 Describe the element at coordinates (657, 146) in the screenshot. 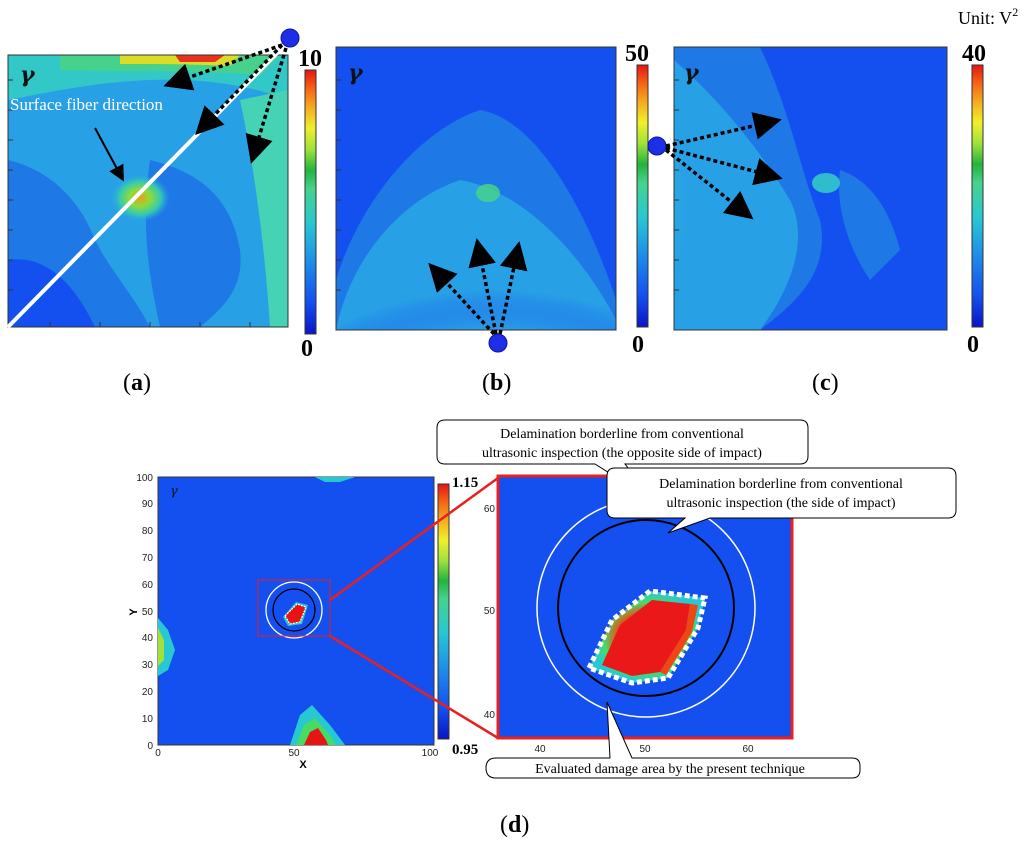

I see `panel-c-sensor-dot` at that location.